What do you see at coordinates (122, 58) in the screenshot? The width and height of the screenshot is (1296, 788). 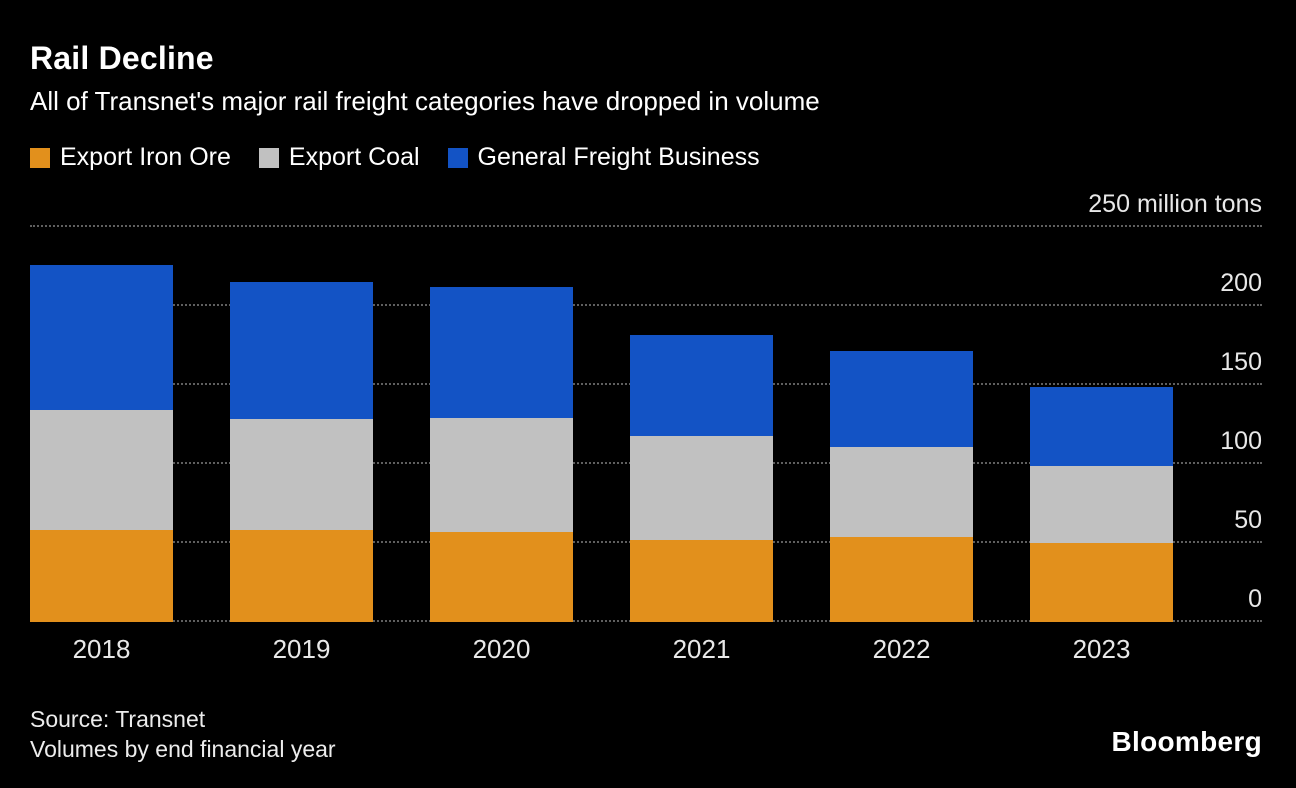 I see `chart-title: Rail Decline` at bounding box center [122, 58].